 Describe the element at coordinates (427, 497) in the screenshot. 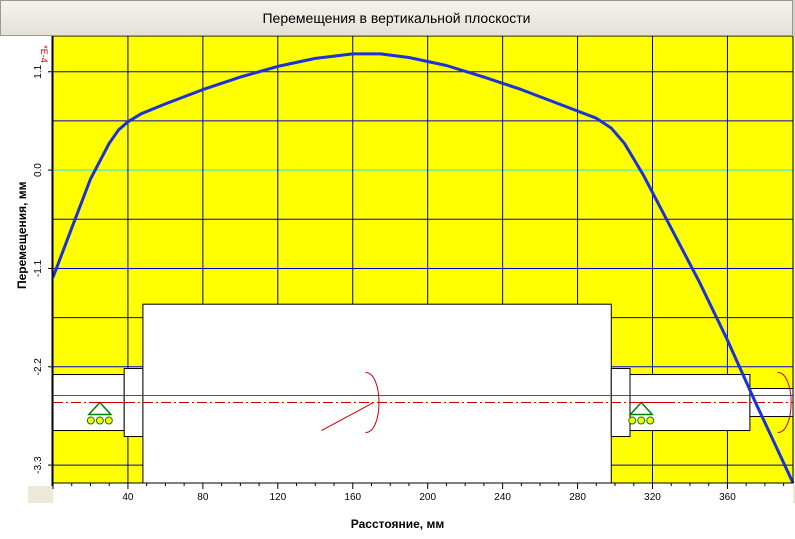

I see `x-tick-label: 200` at that location.